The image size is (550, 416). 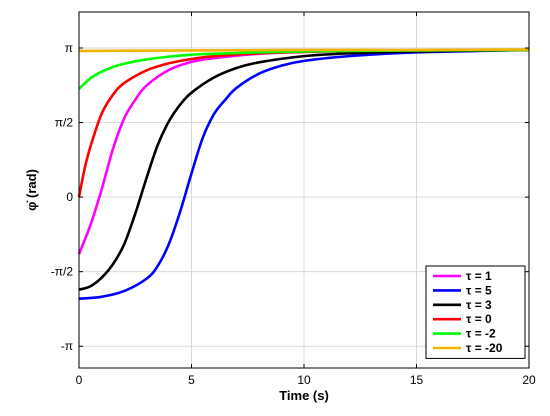 What do you see at coordinates (484, 348) in the screenshot?
I see `legend-entry-label: τ = -20` at bounding box center [484, 348].